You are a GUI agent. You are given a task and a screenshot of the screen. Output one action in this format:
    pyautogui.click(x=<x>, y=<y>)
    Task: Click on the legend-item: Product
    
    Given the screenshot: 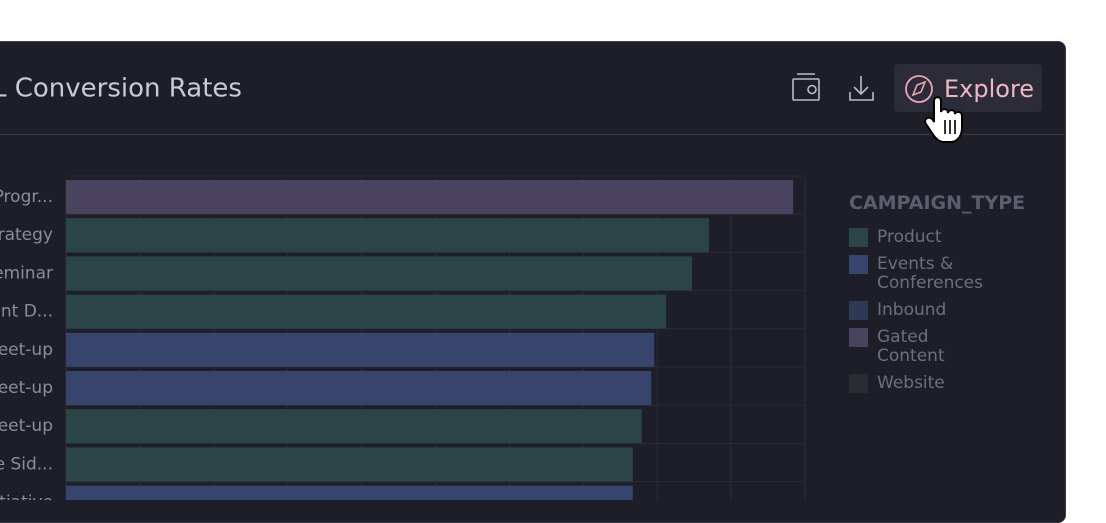 What is the action you would take?
    pyautogui.click(x=934, y=237)
    